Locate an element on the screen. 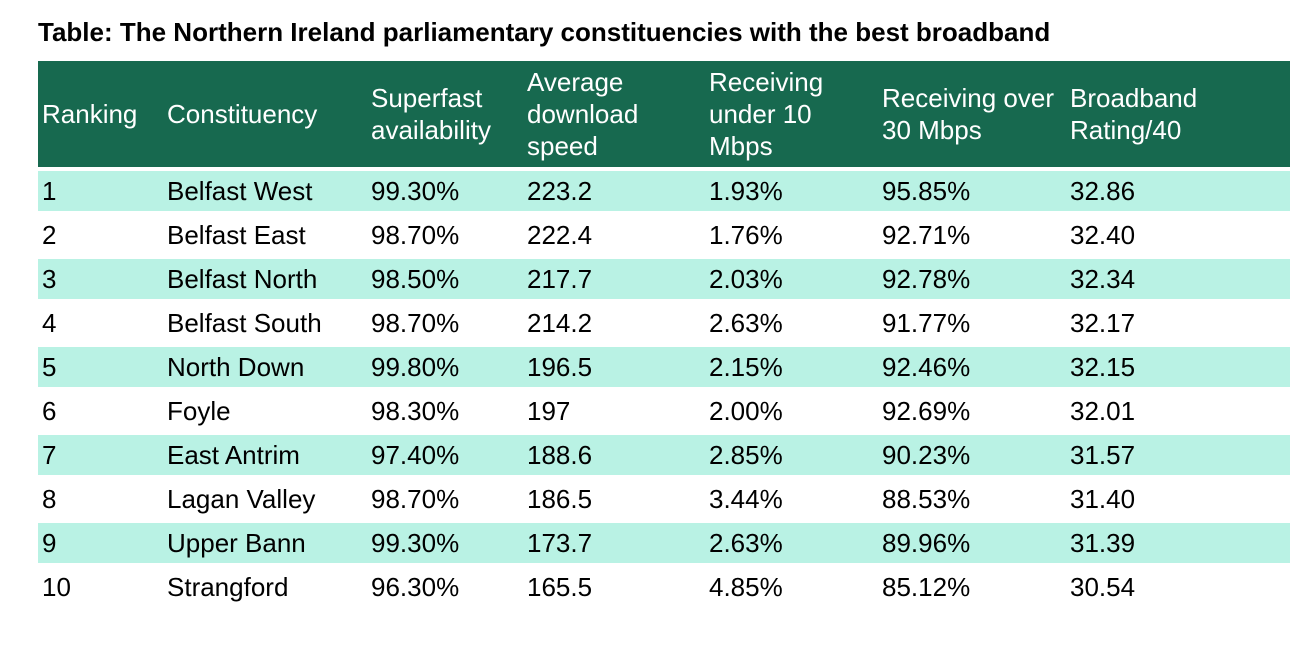  cell-broadband-rating: 31.39 is located at coordinates (1178, 545).